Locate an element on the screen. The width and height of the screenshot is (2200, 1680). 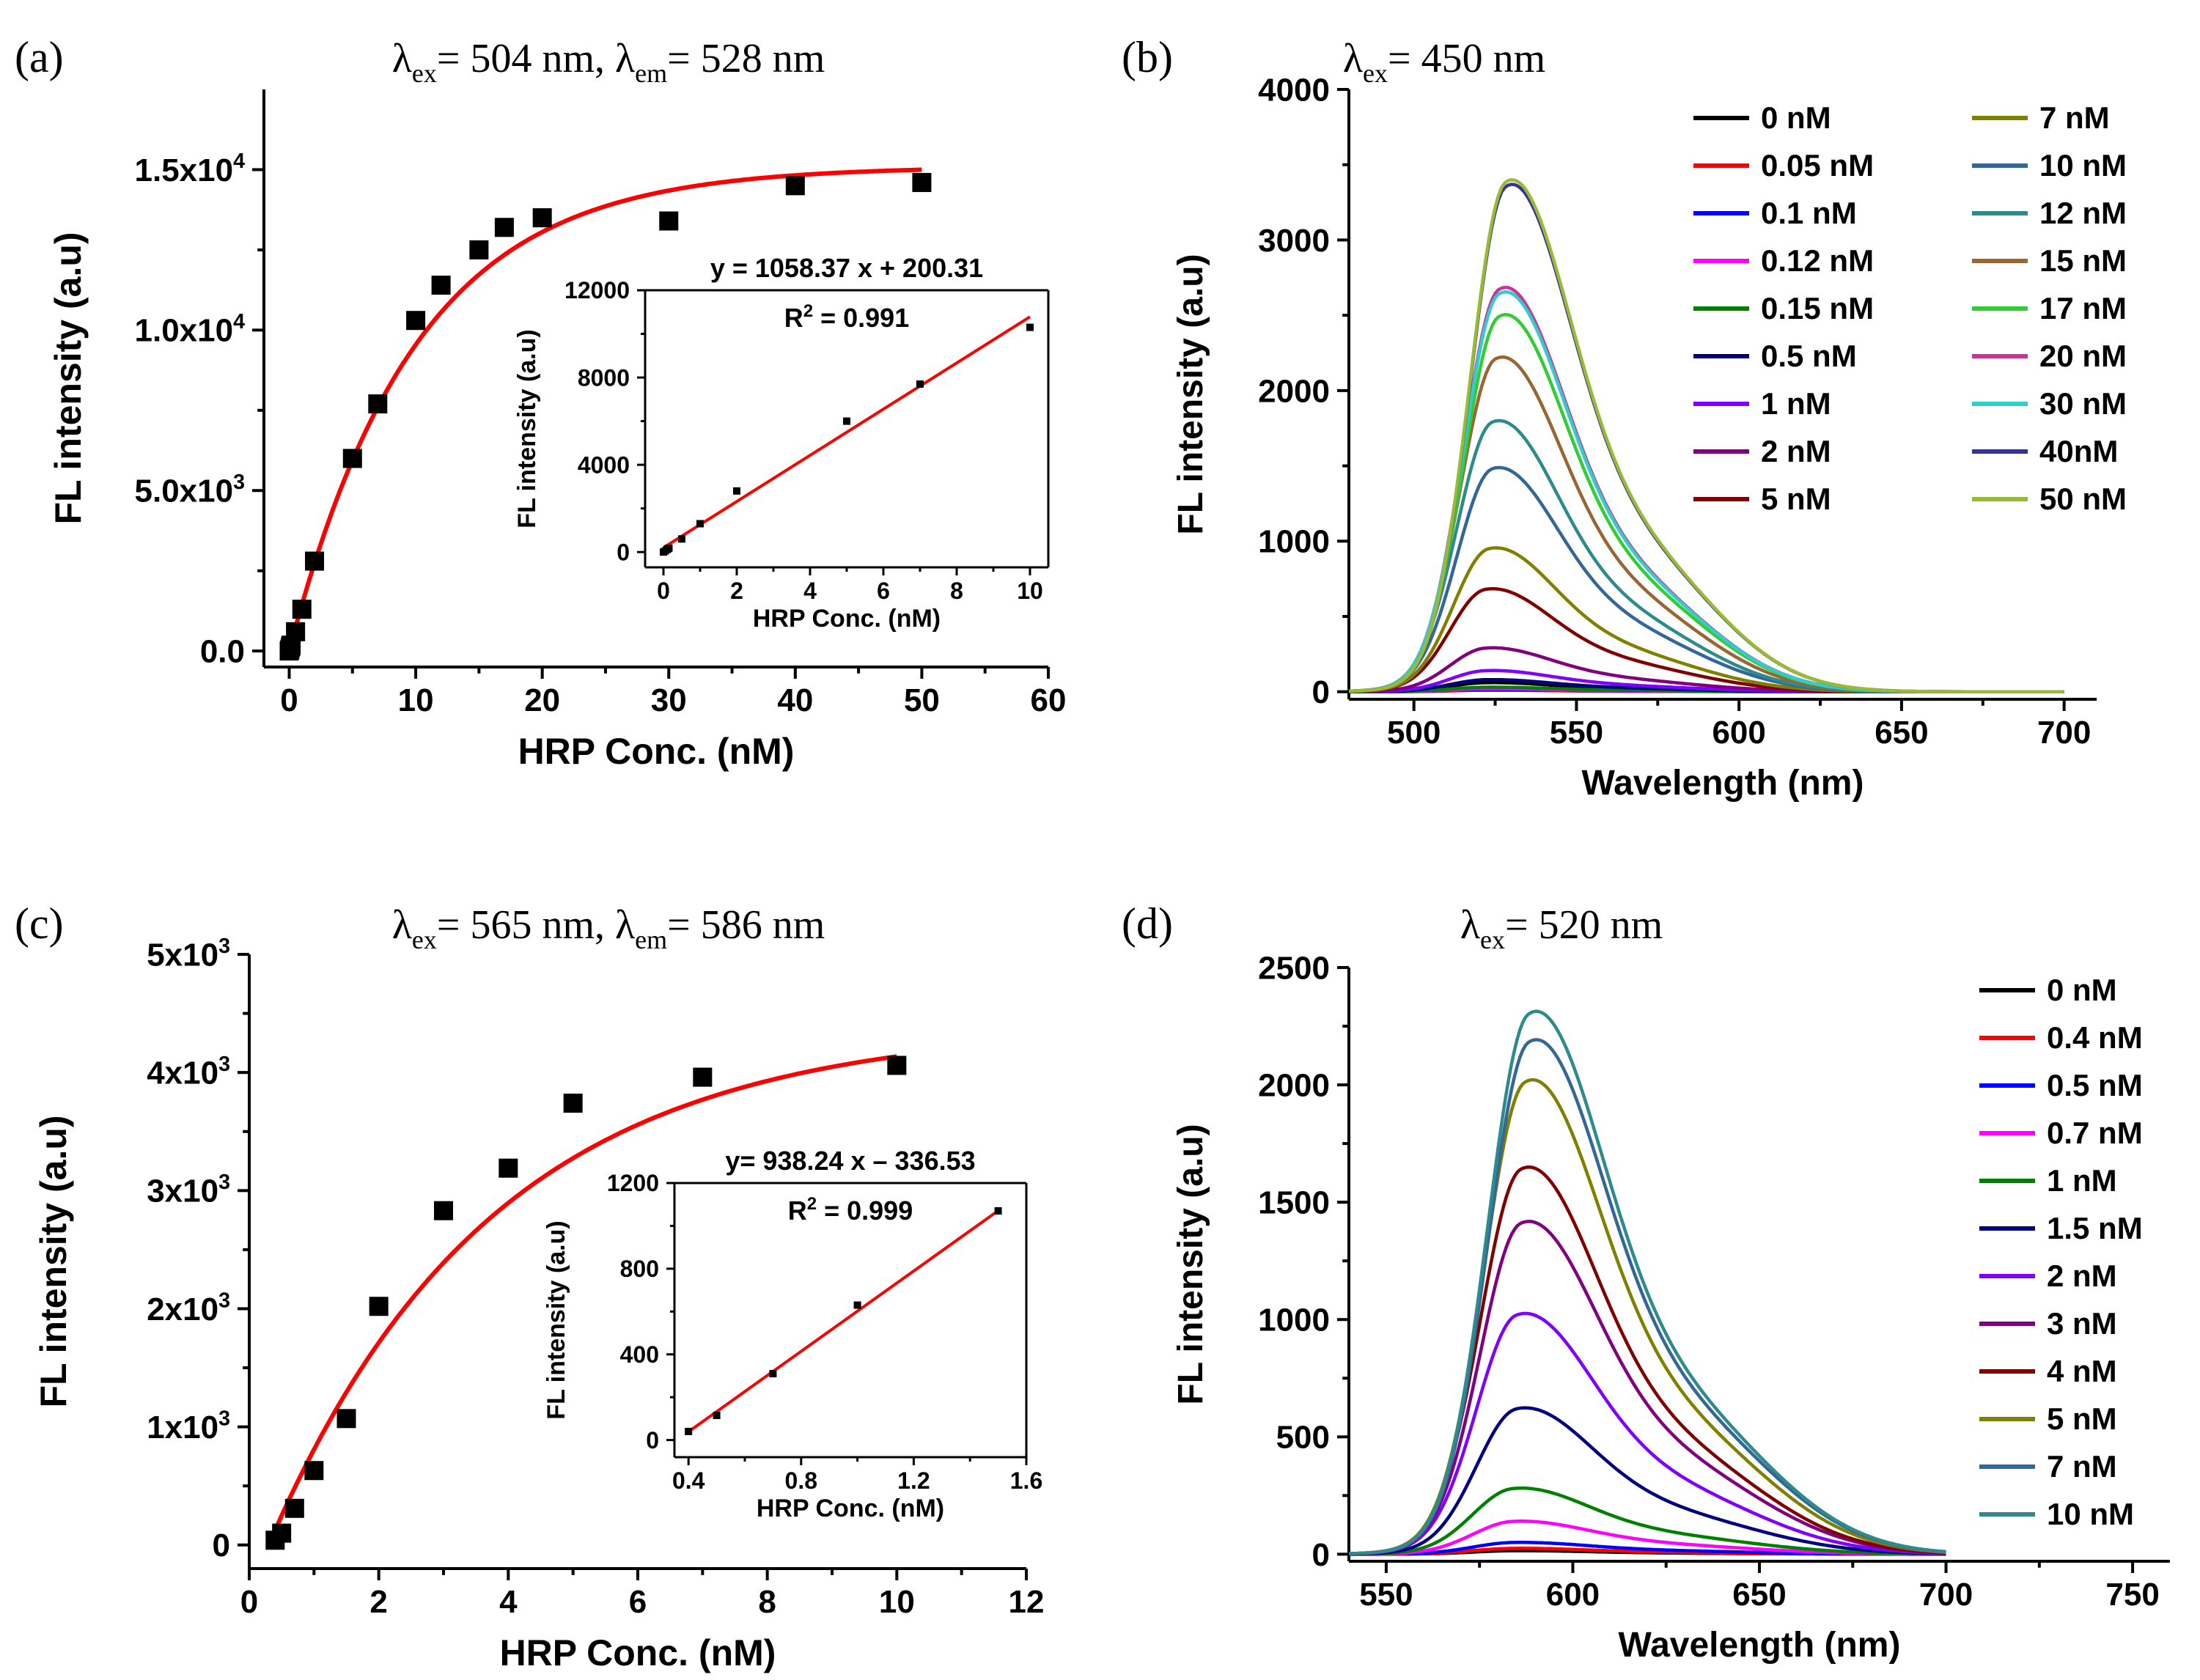
panel-b-legend-label: 30 nM is located at coordinates (2083, 404).